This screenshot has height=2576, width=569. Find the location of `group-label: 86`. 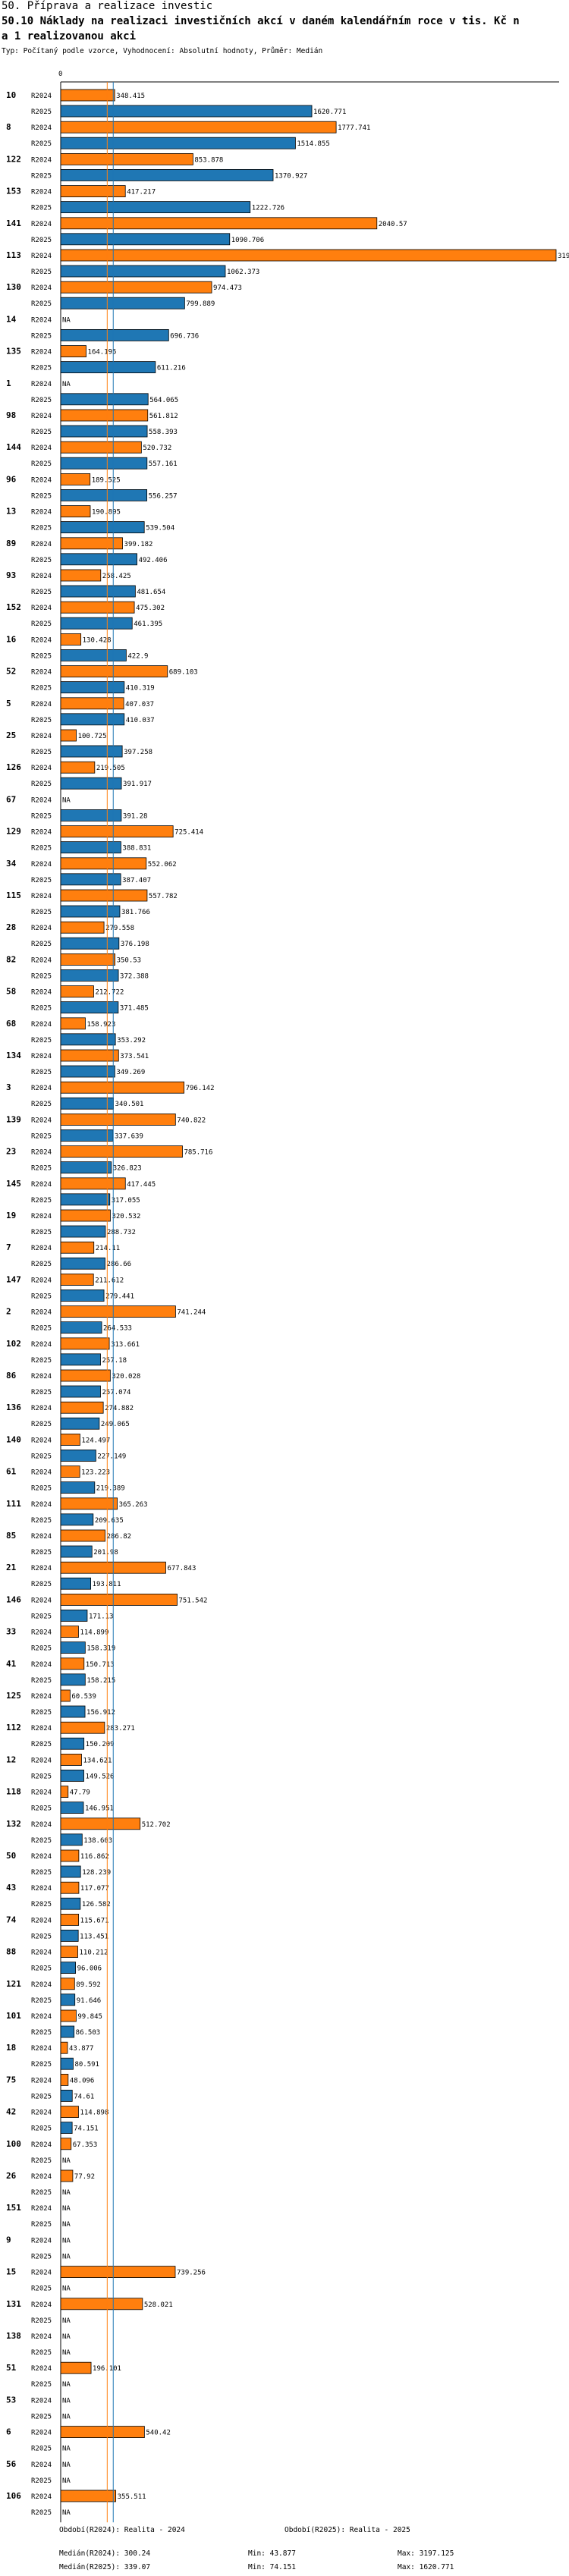

group-label: 86 is located at coordinates (11, 1376).